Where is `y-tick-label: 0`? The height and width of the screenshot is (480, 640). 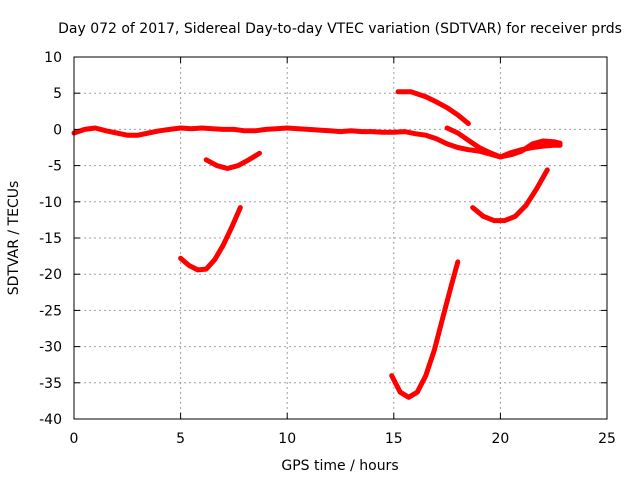 y-tick-label: 0 is located at coordinates (57, 130).